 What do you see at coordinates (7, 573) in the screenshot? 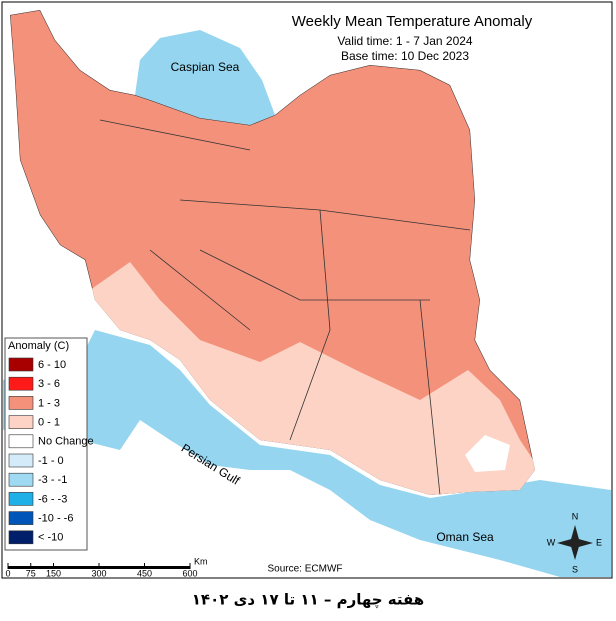
I see `scale-label: 0` at bounding box center [7, 573].